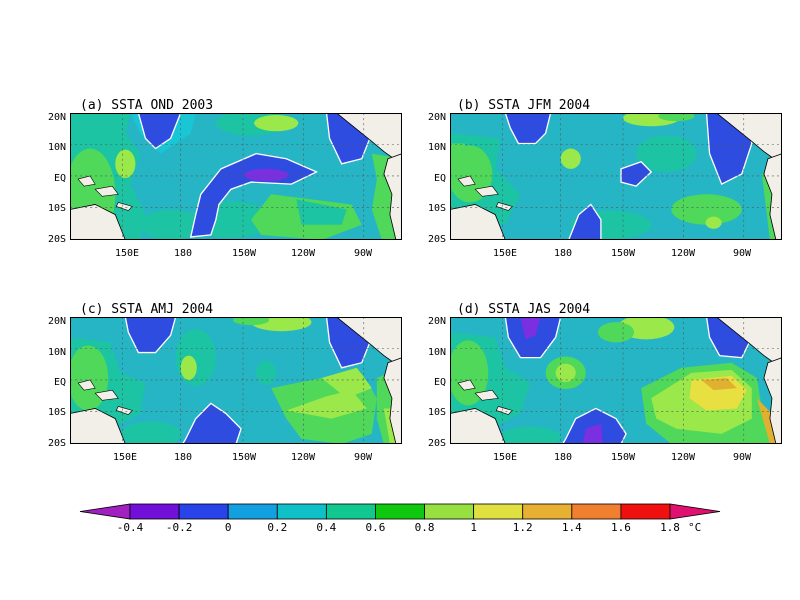 The height and width of the screenshot is (600, 800). I want to click on panel-a: (a) SSTA OND 2003, so click(225, 178).